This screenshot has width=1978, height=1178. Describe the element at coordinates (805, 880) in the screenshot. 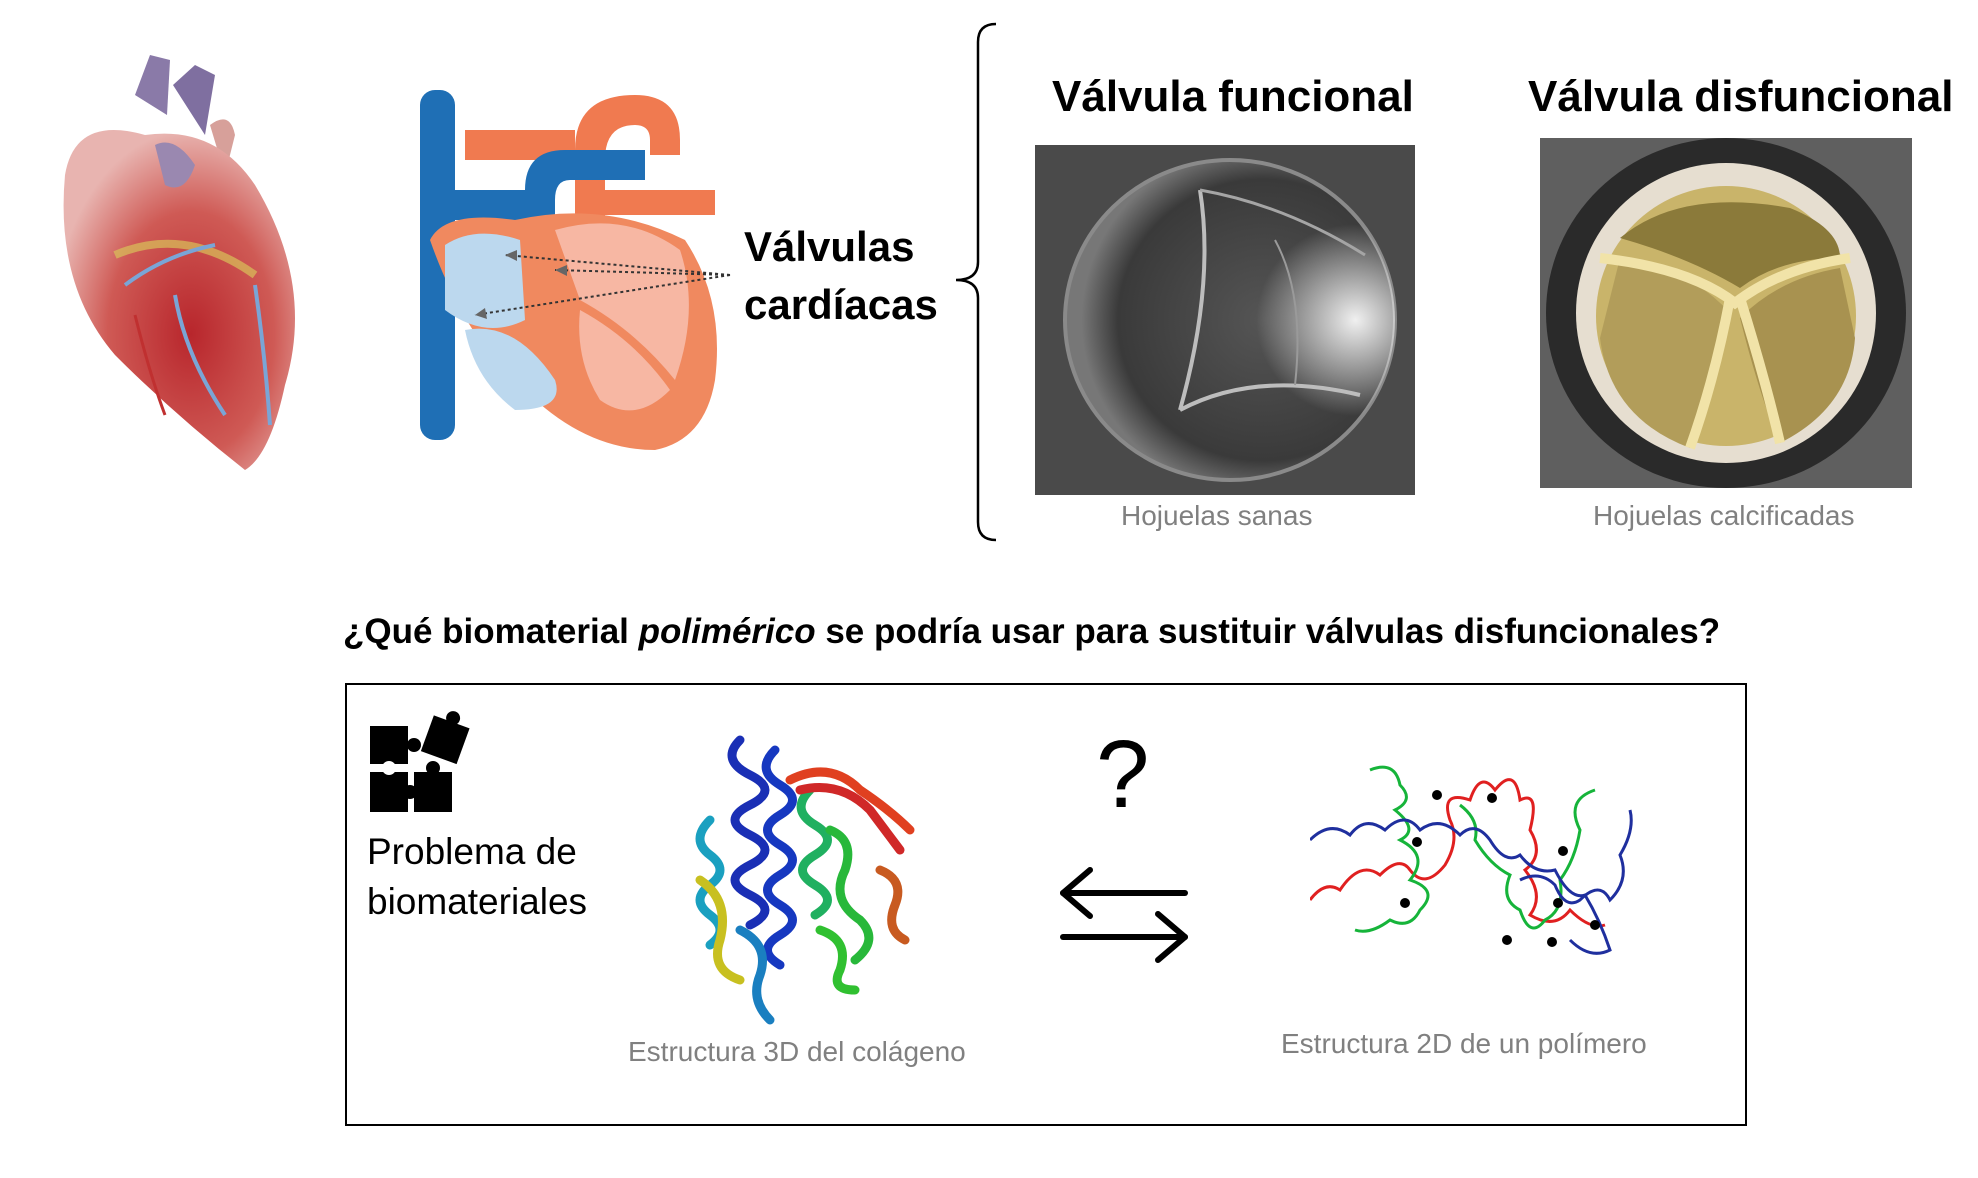

I see `collagen-3d-structure-image` at that location.